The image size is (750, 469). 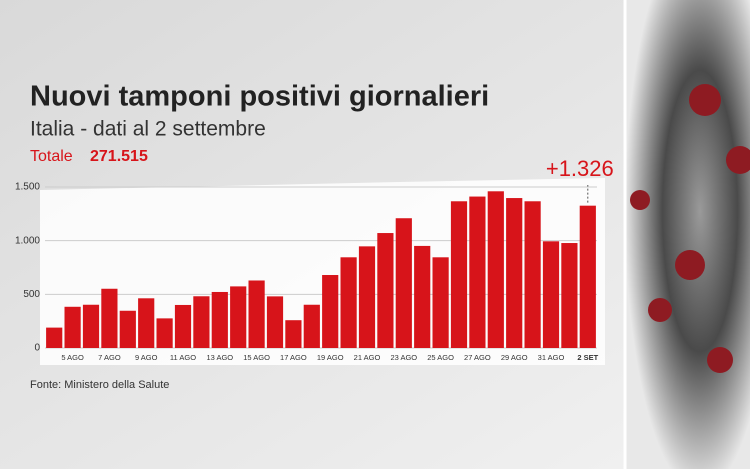 What do you see at coordinates (148, 129) in the screenshot?
I see `chart-subtitle: Italia - dati al 2 settembre` at bounding box center [148, 129].